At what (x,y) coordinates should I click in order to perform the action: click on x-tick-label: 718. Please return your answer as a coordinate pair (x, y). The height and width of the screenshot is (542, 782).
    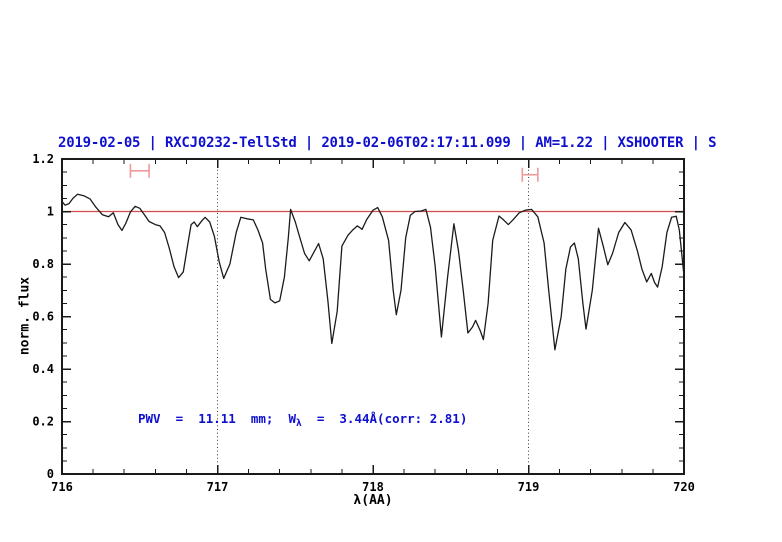
    Looking at the image, I should click on (373, 487).